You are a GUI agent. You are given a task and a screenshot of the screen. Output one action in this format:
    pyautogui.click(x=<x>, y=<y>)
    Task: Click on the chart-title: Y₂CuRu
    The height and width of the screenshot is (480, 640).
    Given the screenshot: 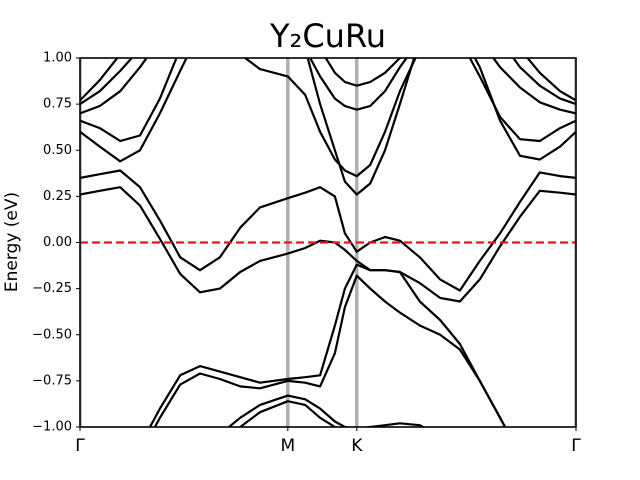 What is the action you would take?
    pyautogui.click(x=327, y=36)
    